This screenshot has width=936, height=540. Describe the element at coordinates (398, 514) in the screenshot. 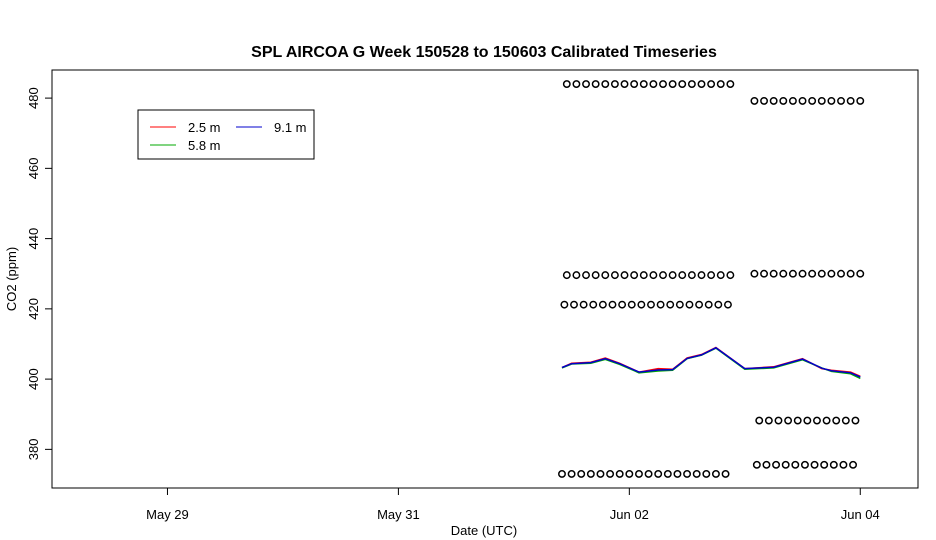

I see `x-tick-label: May 31` at that location.